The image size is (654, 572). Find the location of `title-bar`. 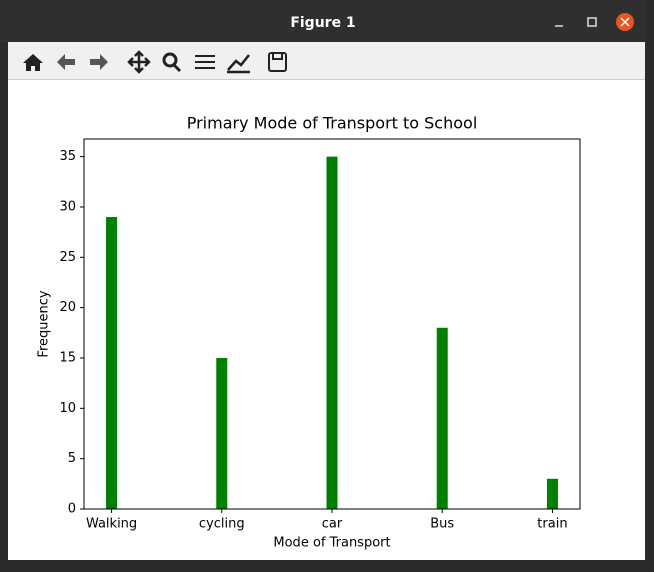

title-bar is located at coordinates (323, 21).